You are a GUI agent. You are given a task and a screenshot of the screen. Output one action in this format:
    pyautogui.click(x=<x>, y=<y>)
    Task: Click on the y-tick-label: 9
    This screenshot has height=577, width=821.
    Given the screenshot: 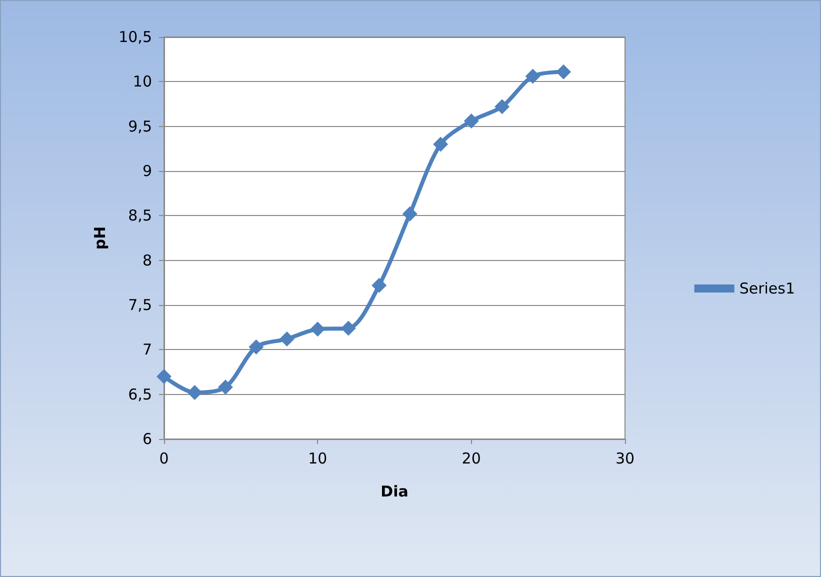 What is the action you would take?
    pyautogui.click(x=147, y=171)
    